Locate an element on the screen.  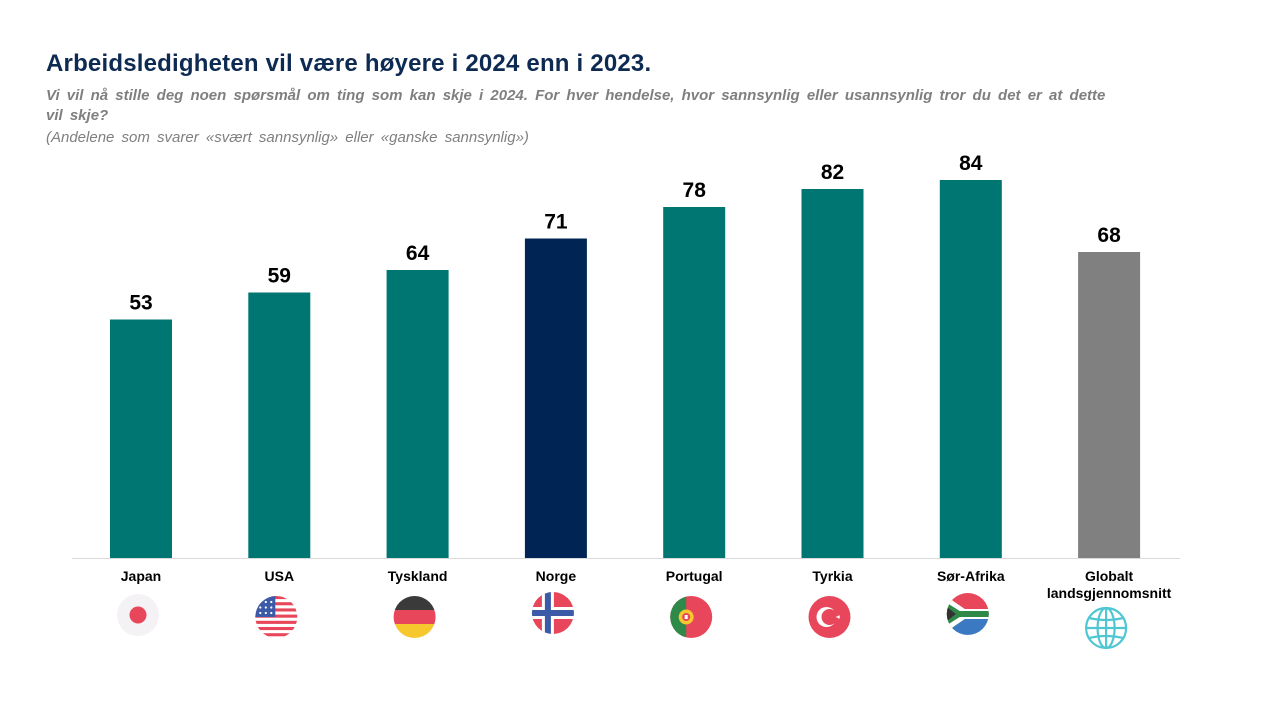
bar-usa is located at coordinates (279, 425).